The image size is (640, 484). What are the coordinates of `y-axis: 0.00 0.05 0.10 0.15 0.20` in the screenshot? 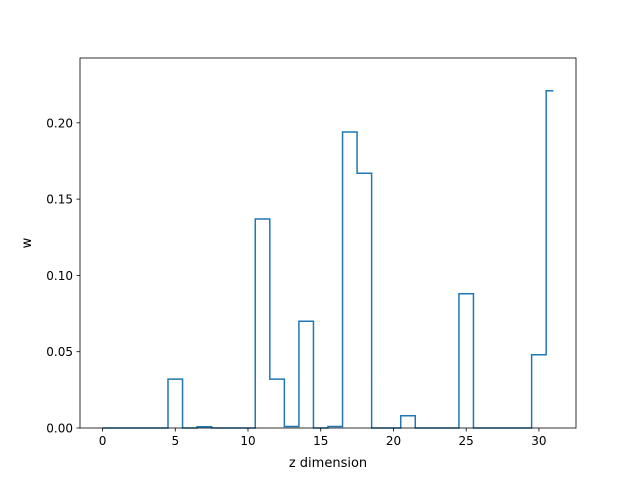 It's located at (63, 276).